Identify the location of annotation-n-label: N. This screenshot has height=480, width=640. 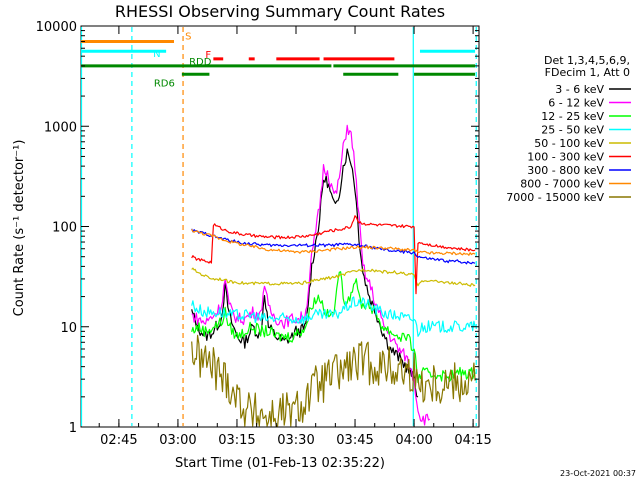
(156, 54).